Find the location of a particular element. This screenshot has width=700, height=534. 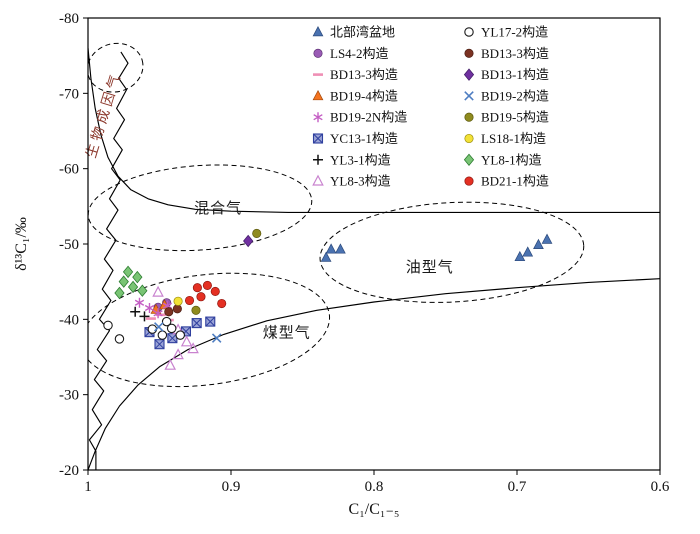

legend-label-bd19-2: BD19-2构造 is located at coordinates (515, 95).